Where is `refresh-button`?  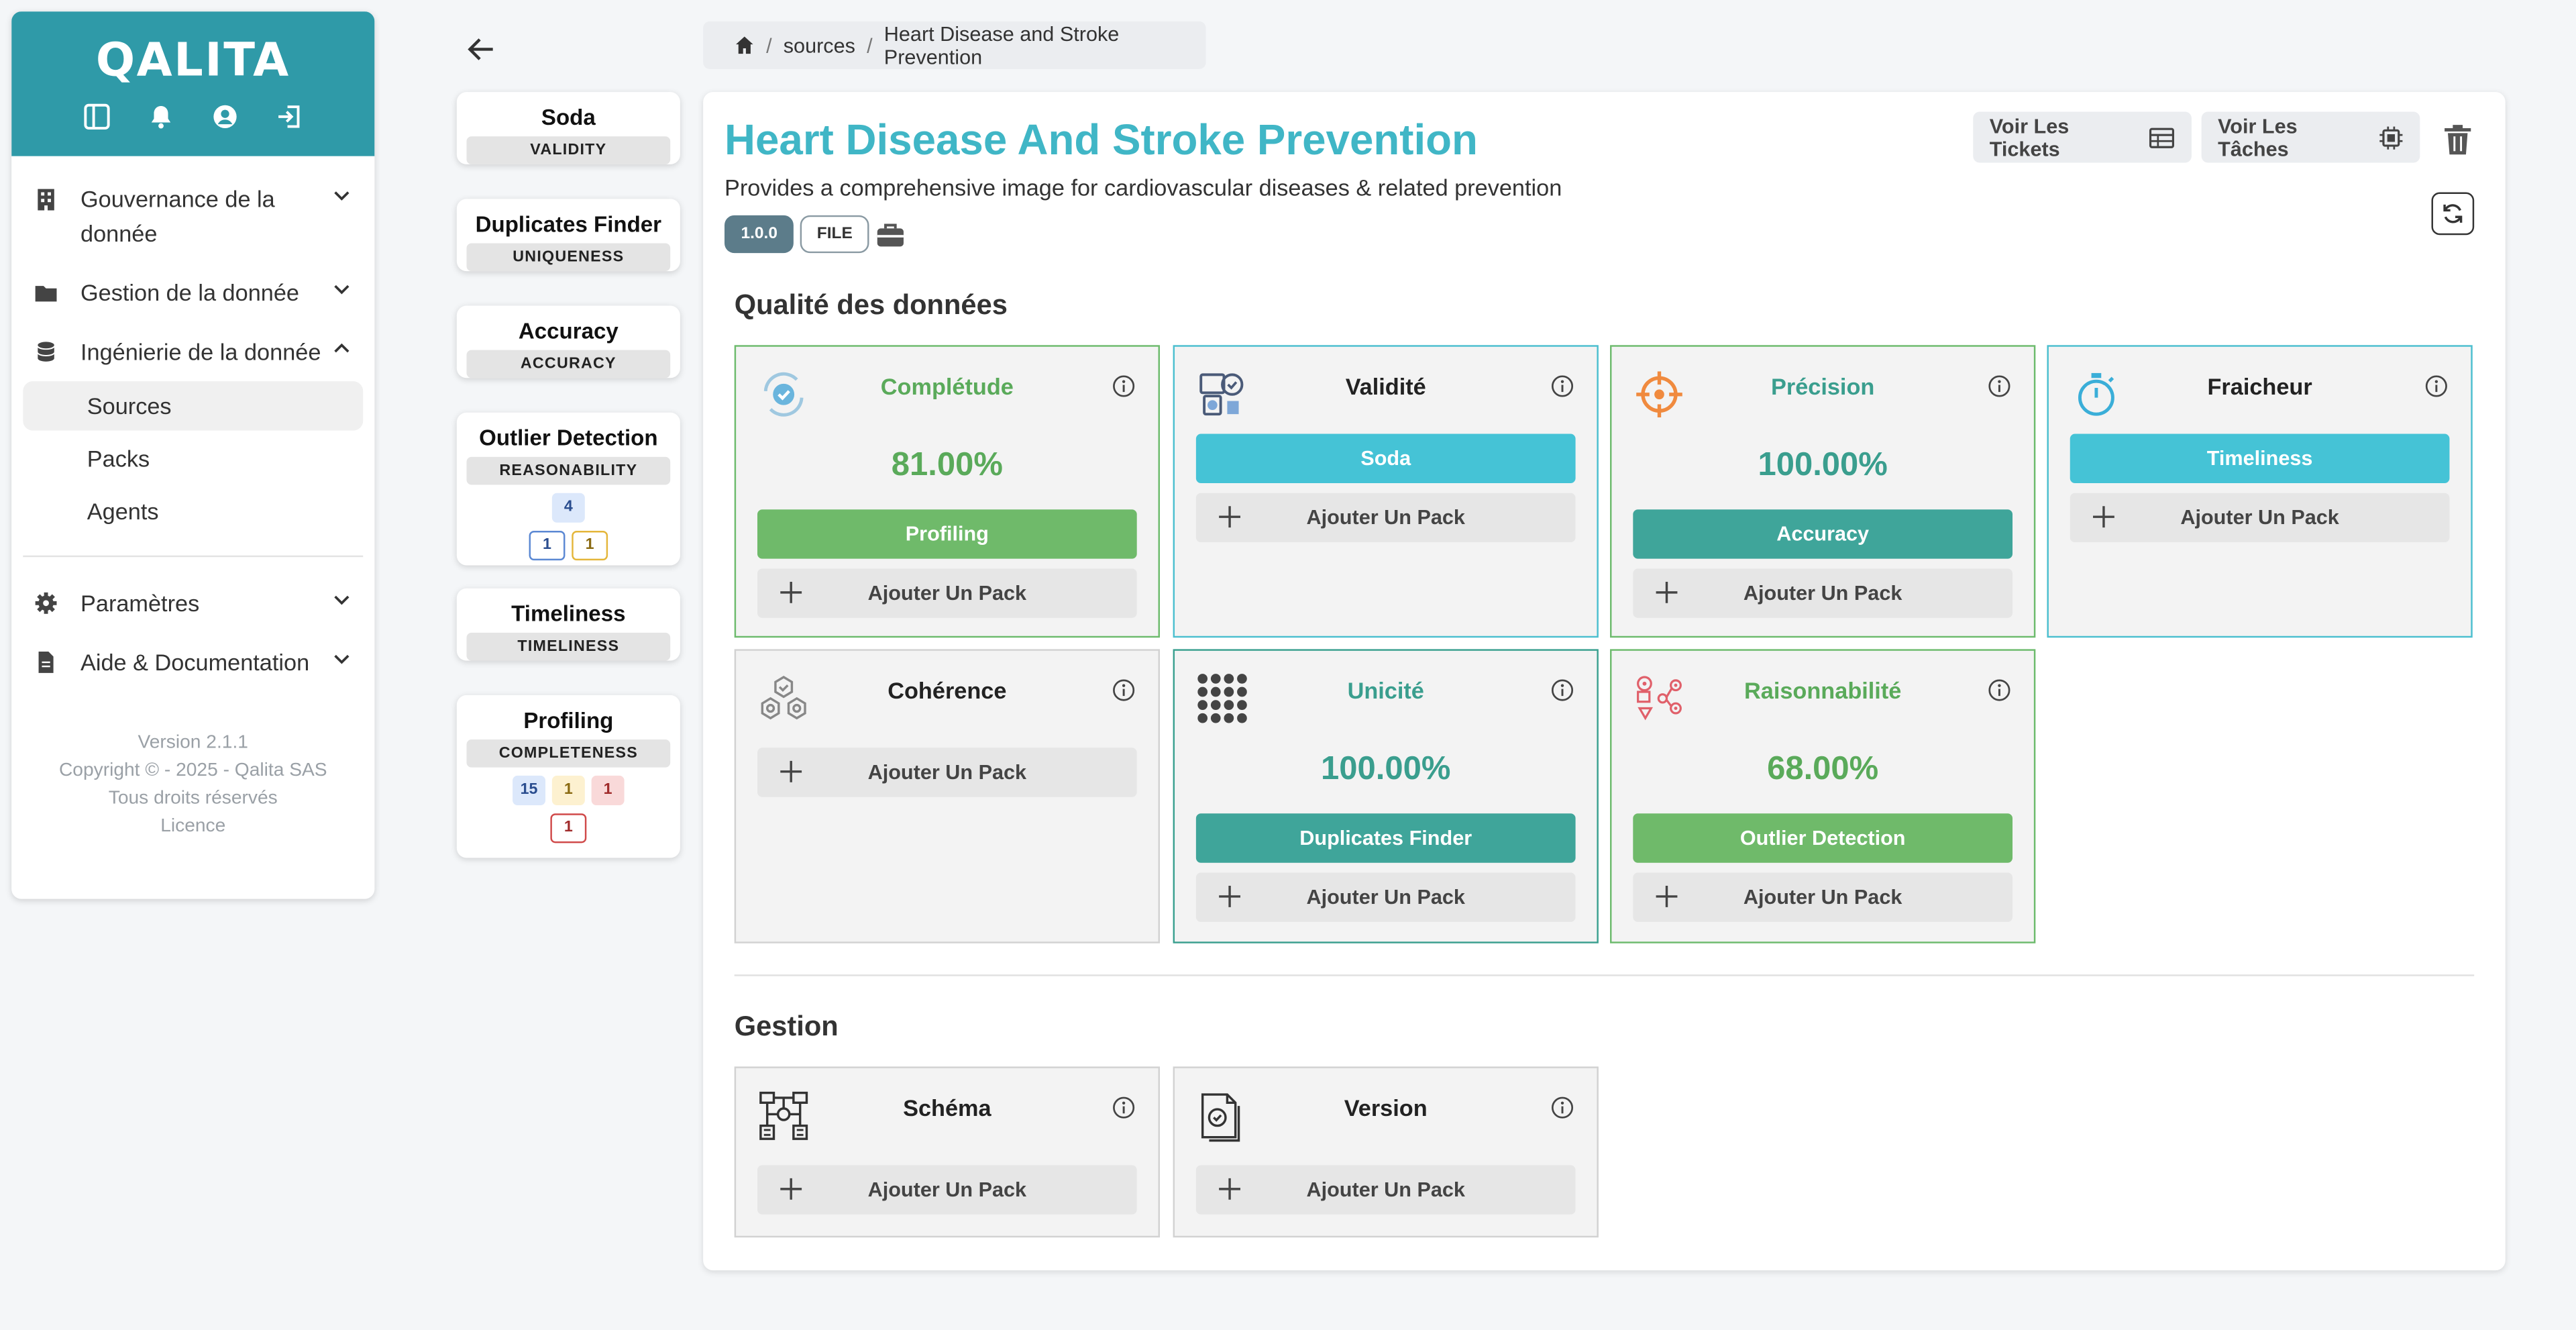 refresh-button is located at coordinates (2453, 214).